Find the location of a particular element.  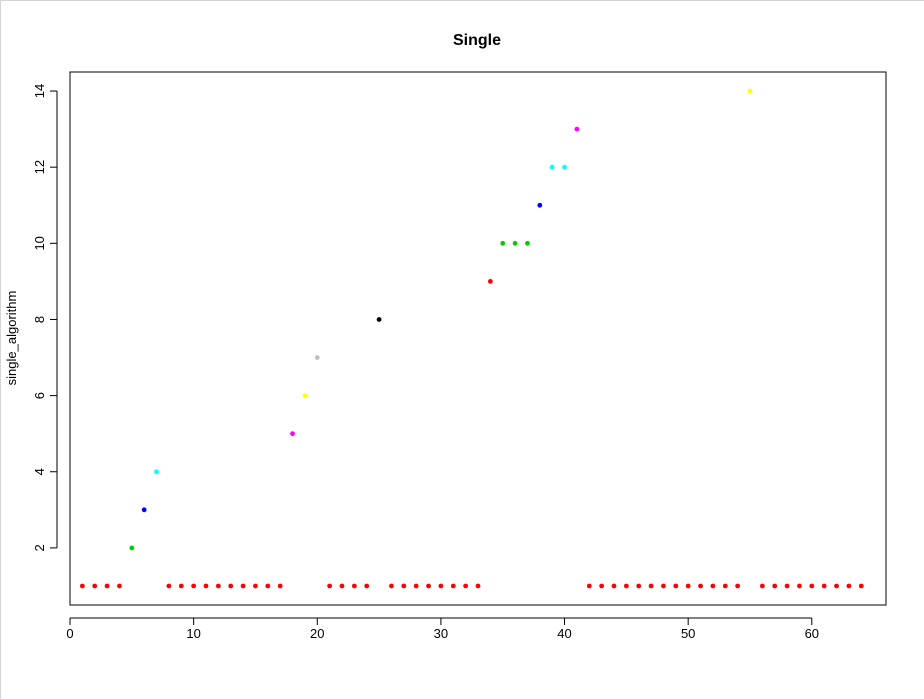

y-tick-label: 8 is located at coordinates (39, 319).